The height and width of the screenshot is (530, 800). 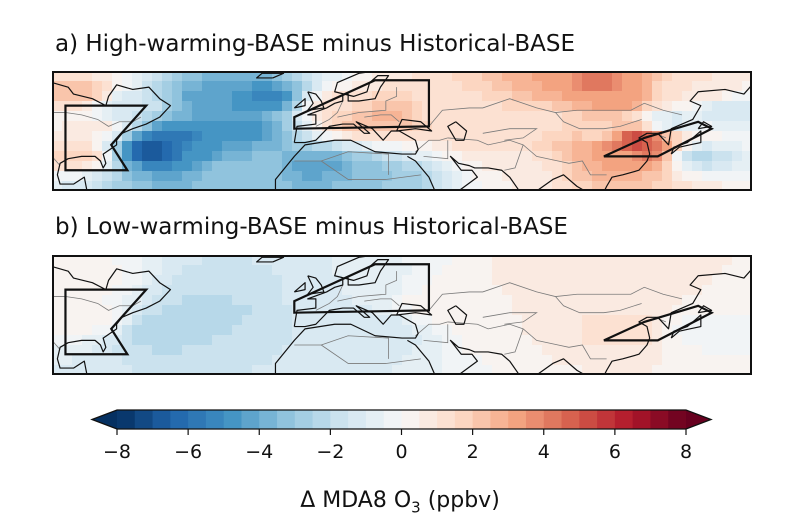 I want to click on border-line, so click(x=431, y=329).